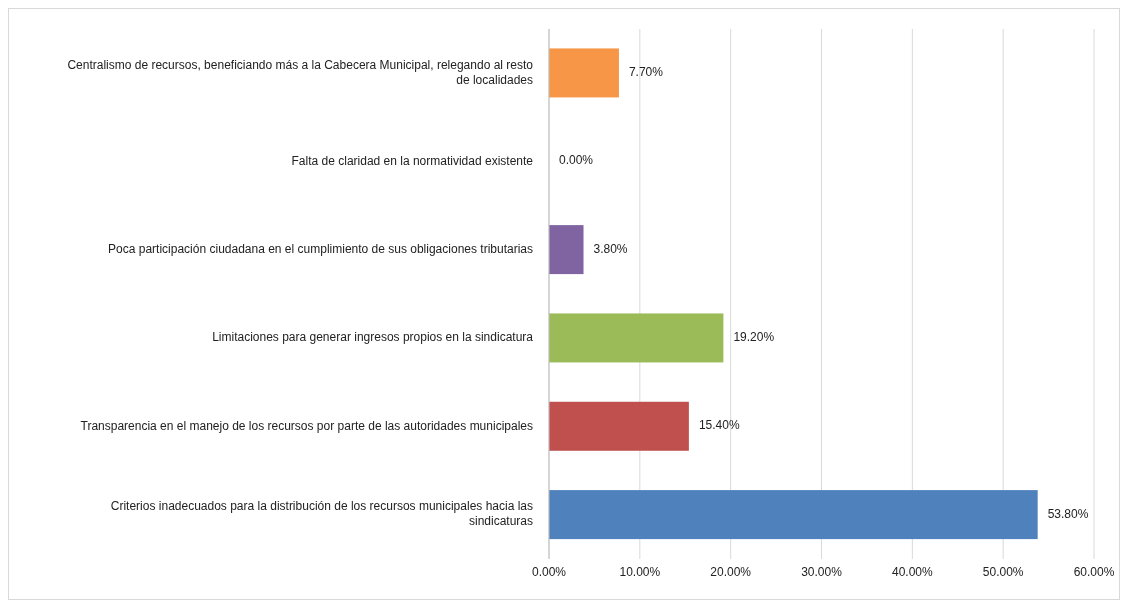 The height and width of the screenshot is (608, 1128). What do you see at coordinates (320, 249) in the screenshot?
I see `y-tick-label: Poca participación ciudadana en el cumplimiento de sus obligaciones tributarias` at bounding box center [320, 249].